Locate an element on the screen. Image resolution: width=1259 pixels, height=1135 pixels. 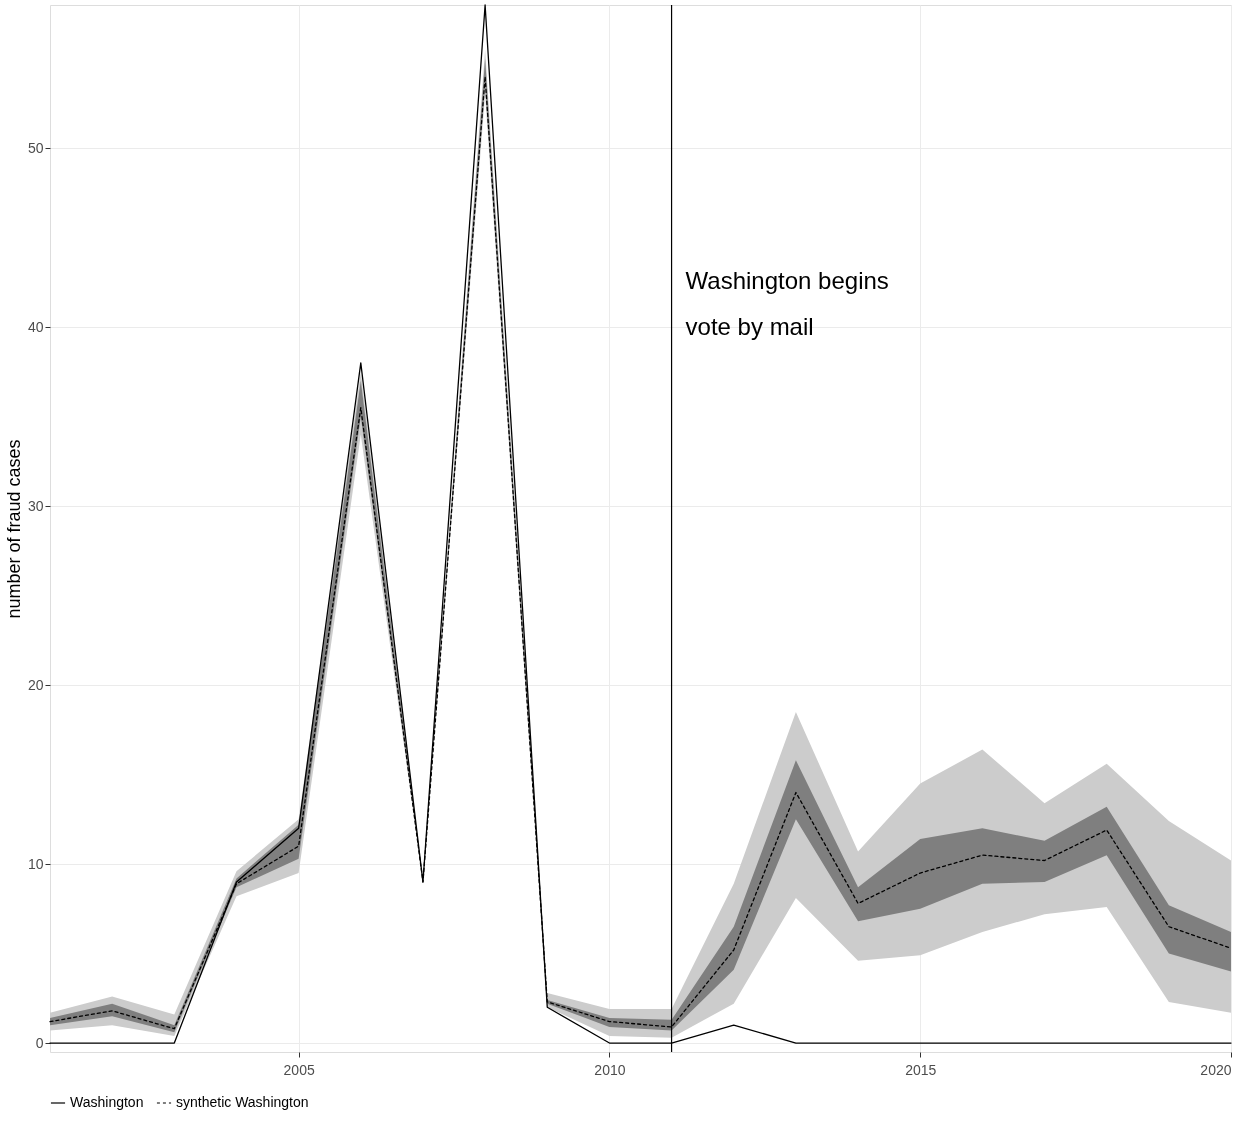
x-tick-label: 2010 is located at coordinates (610, 1069).